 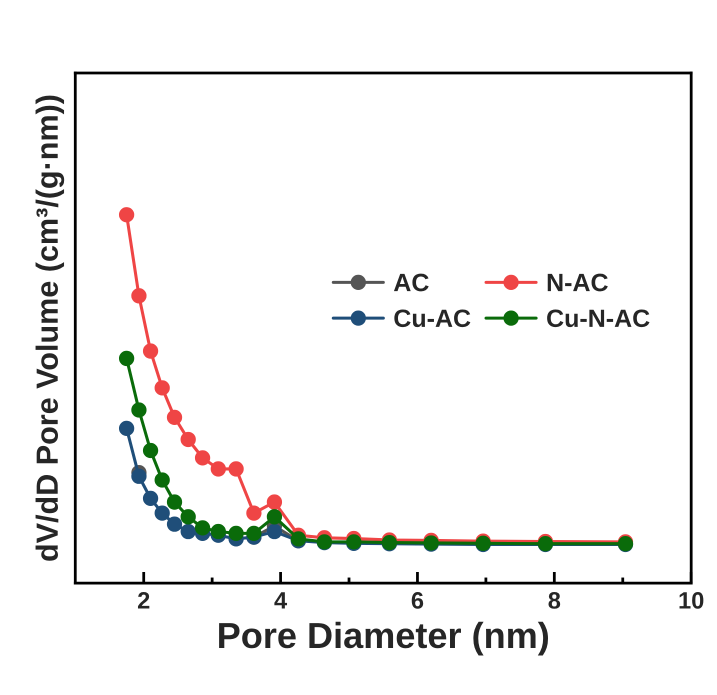 I want to click on x-tick-label: 2, so click(x=144, y=600).